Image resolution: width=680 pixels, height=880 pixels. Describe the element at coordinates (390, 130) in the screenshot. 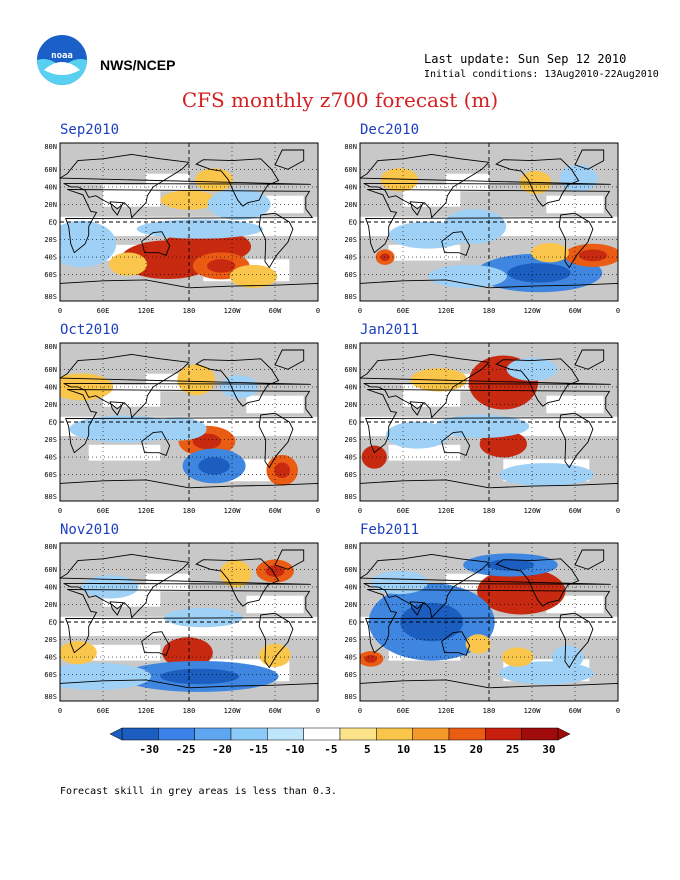

I see `panel-title: Dec2010` at that location.